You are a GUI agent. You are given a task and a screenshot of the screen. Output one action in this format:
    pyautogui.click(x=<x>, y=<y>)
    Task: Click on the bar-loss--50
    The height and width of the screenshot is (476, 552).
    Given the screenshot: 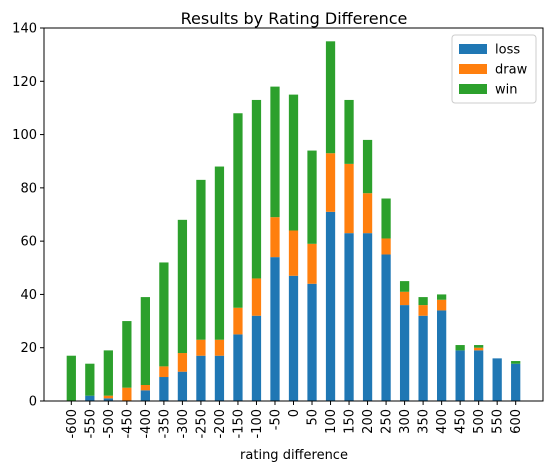 What is the action you would take?
    pyautogui.click(x=275, y=329)
    